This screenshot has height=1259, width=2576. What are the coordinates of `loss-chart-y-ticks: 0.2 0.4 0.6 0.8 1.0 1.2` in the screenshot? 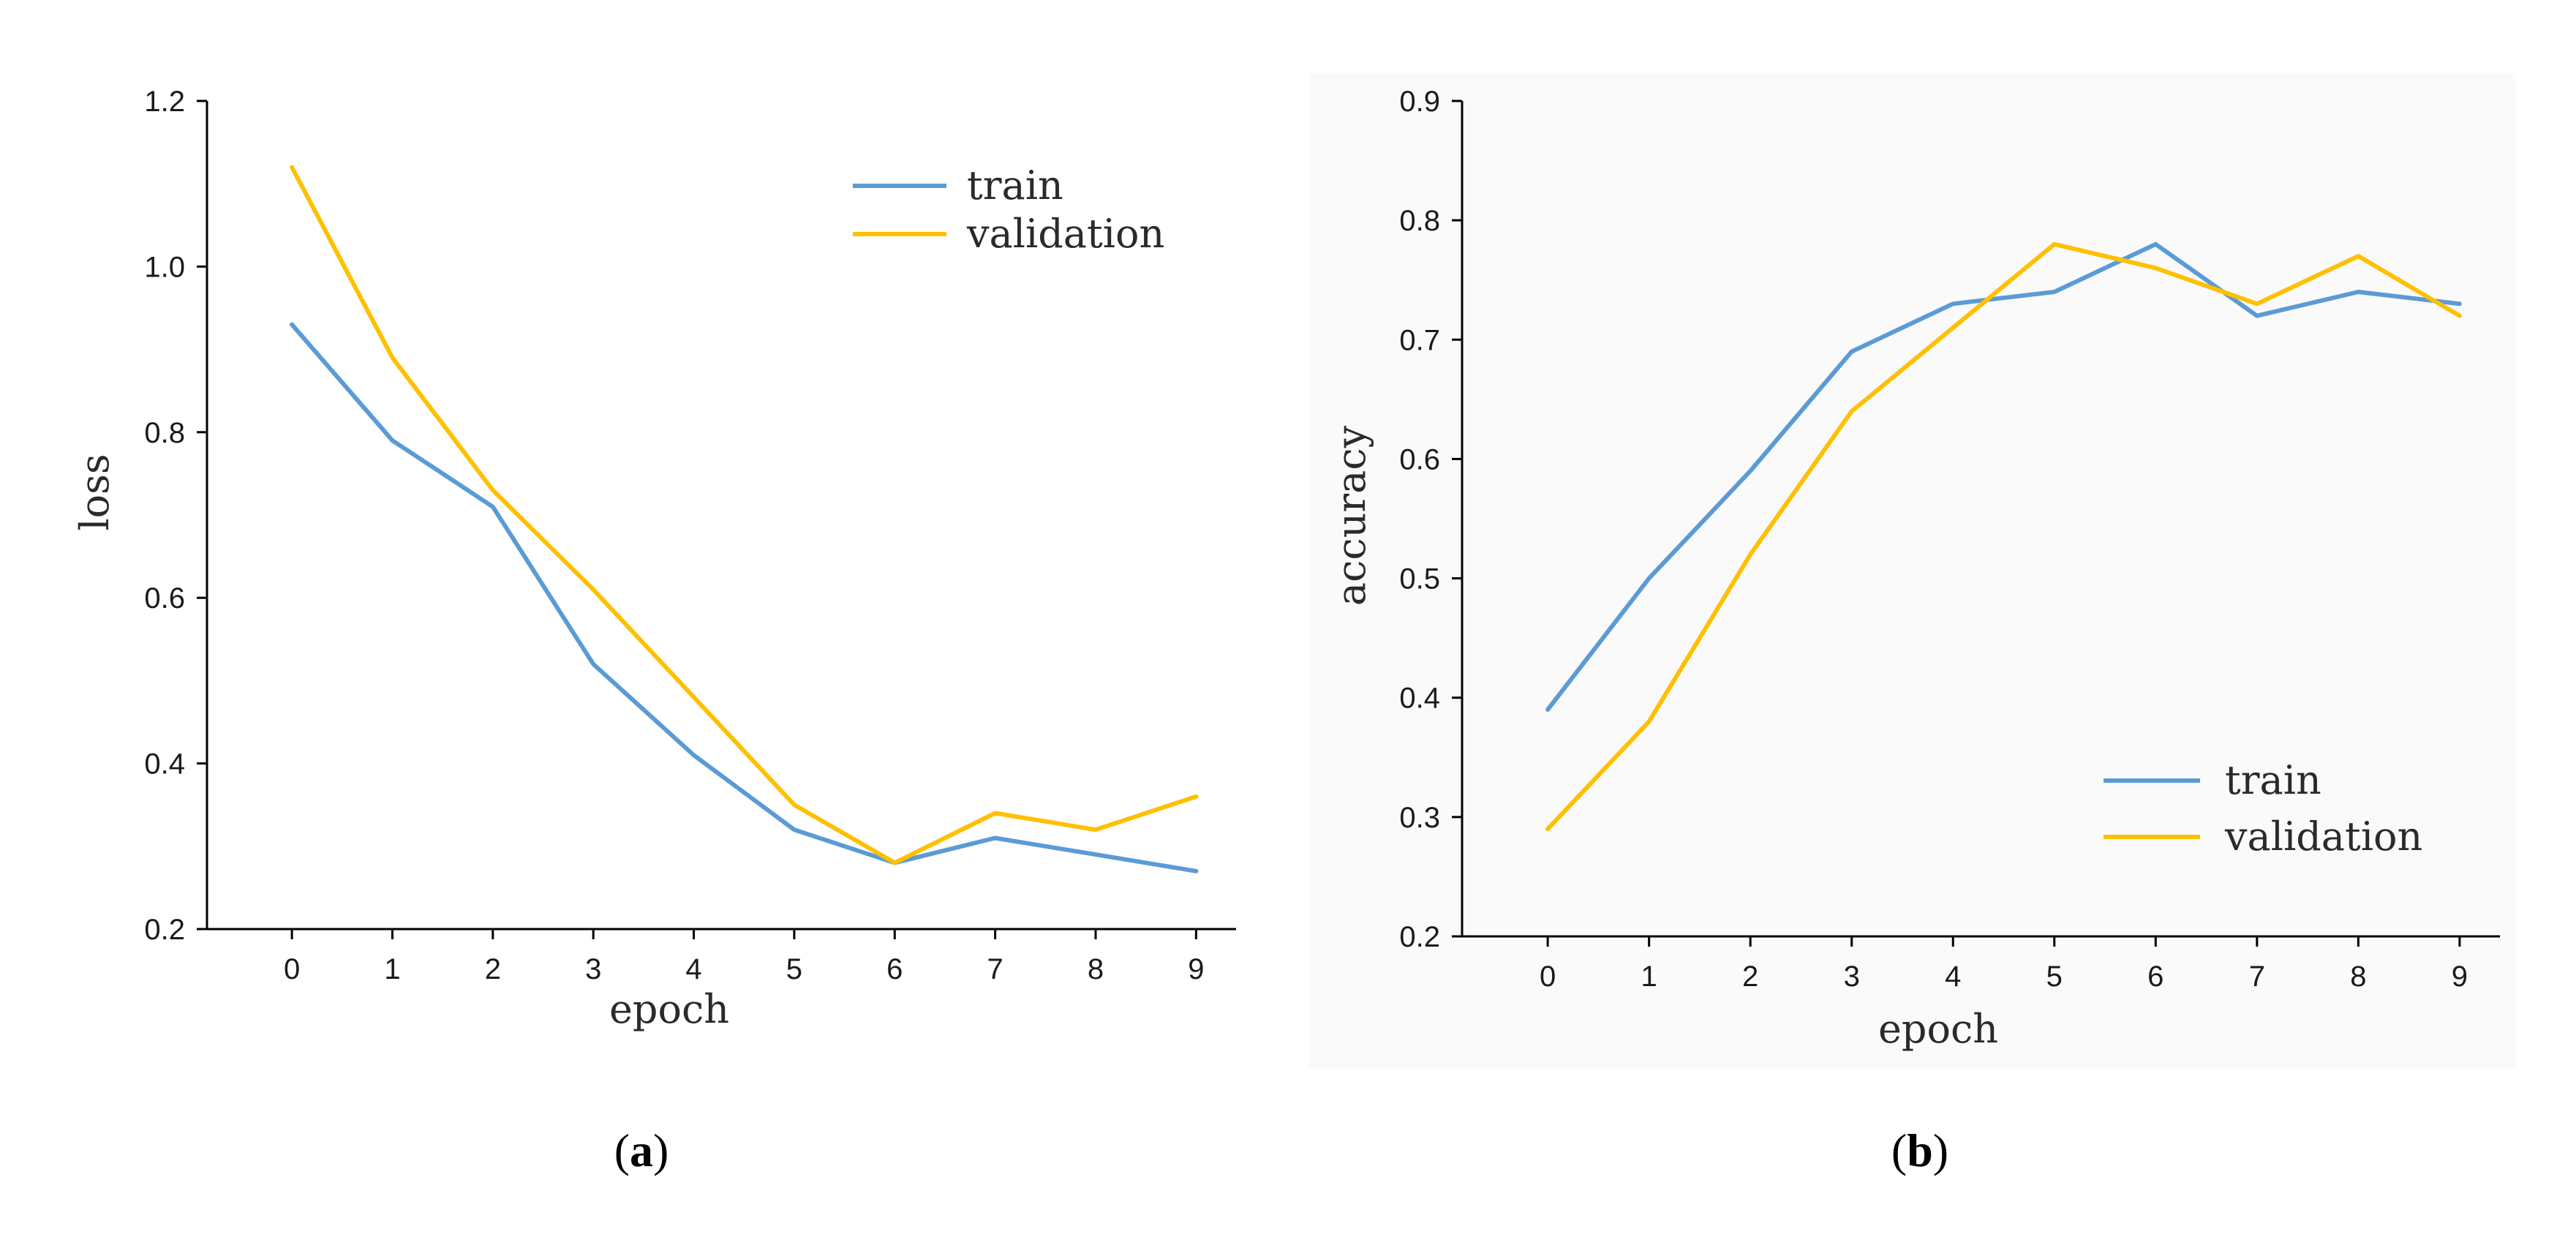 It's located at (175, 516).